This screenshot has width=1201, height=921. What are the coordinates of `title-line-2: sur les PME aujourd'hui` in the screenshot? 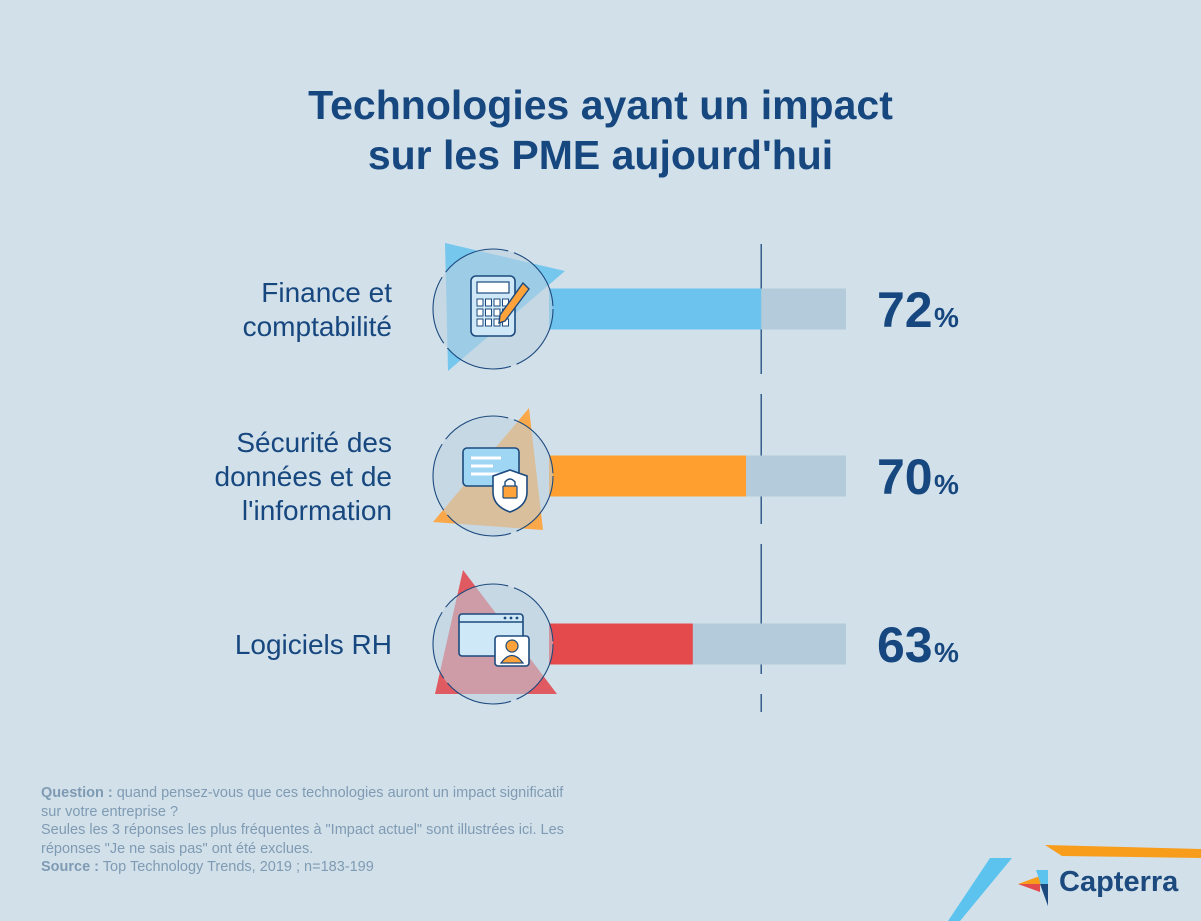 It's located at (600, 155).